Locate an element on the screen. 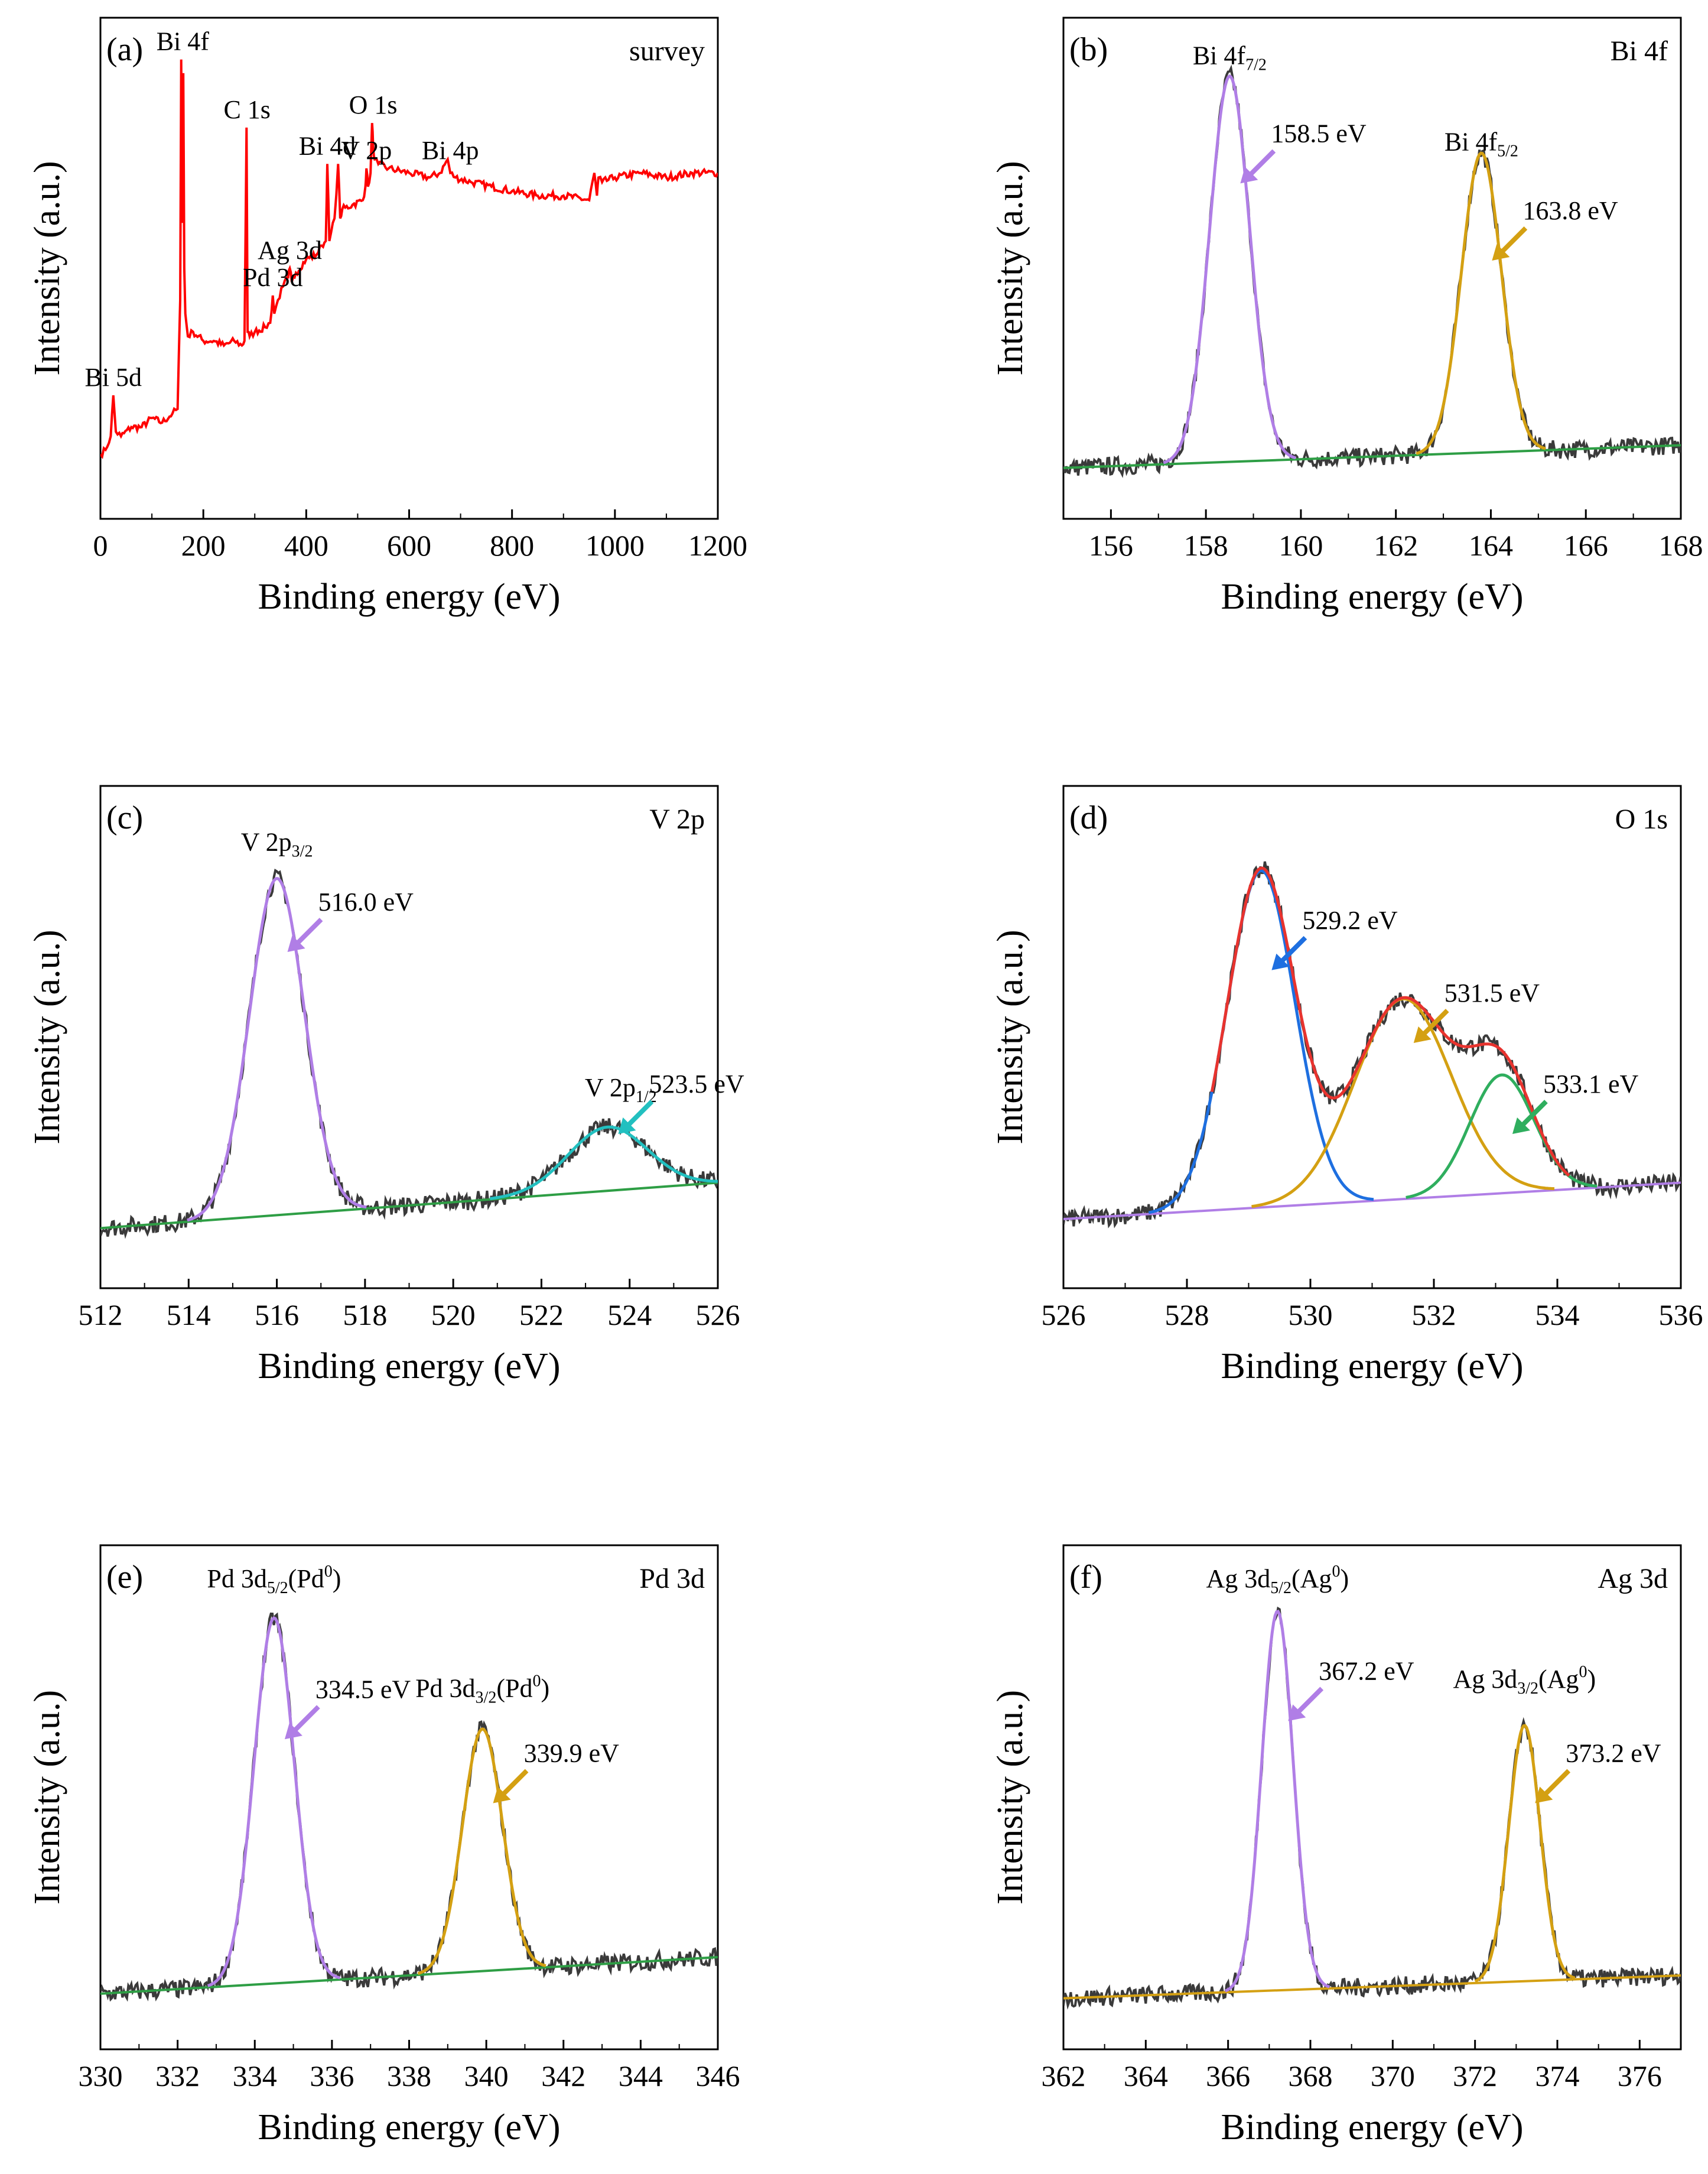 The image size is (1708, 2174). x-tick-label: 166 is located at coordinates (1586, 545).